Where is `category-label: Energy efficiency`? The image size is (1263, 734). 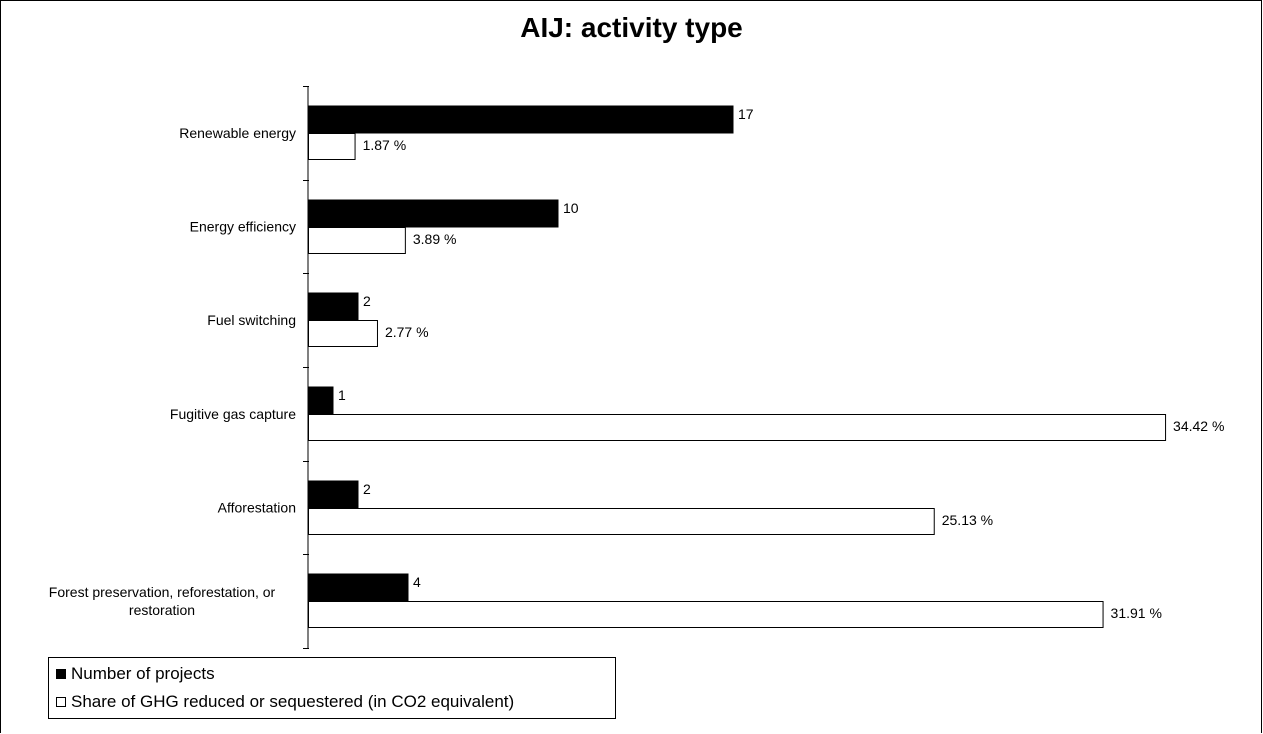
category-label: Energy efficiency is located at coordinates (243, 227).